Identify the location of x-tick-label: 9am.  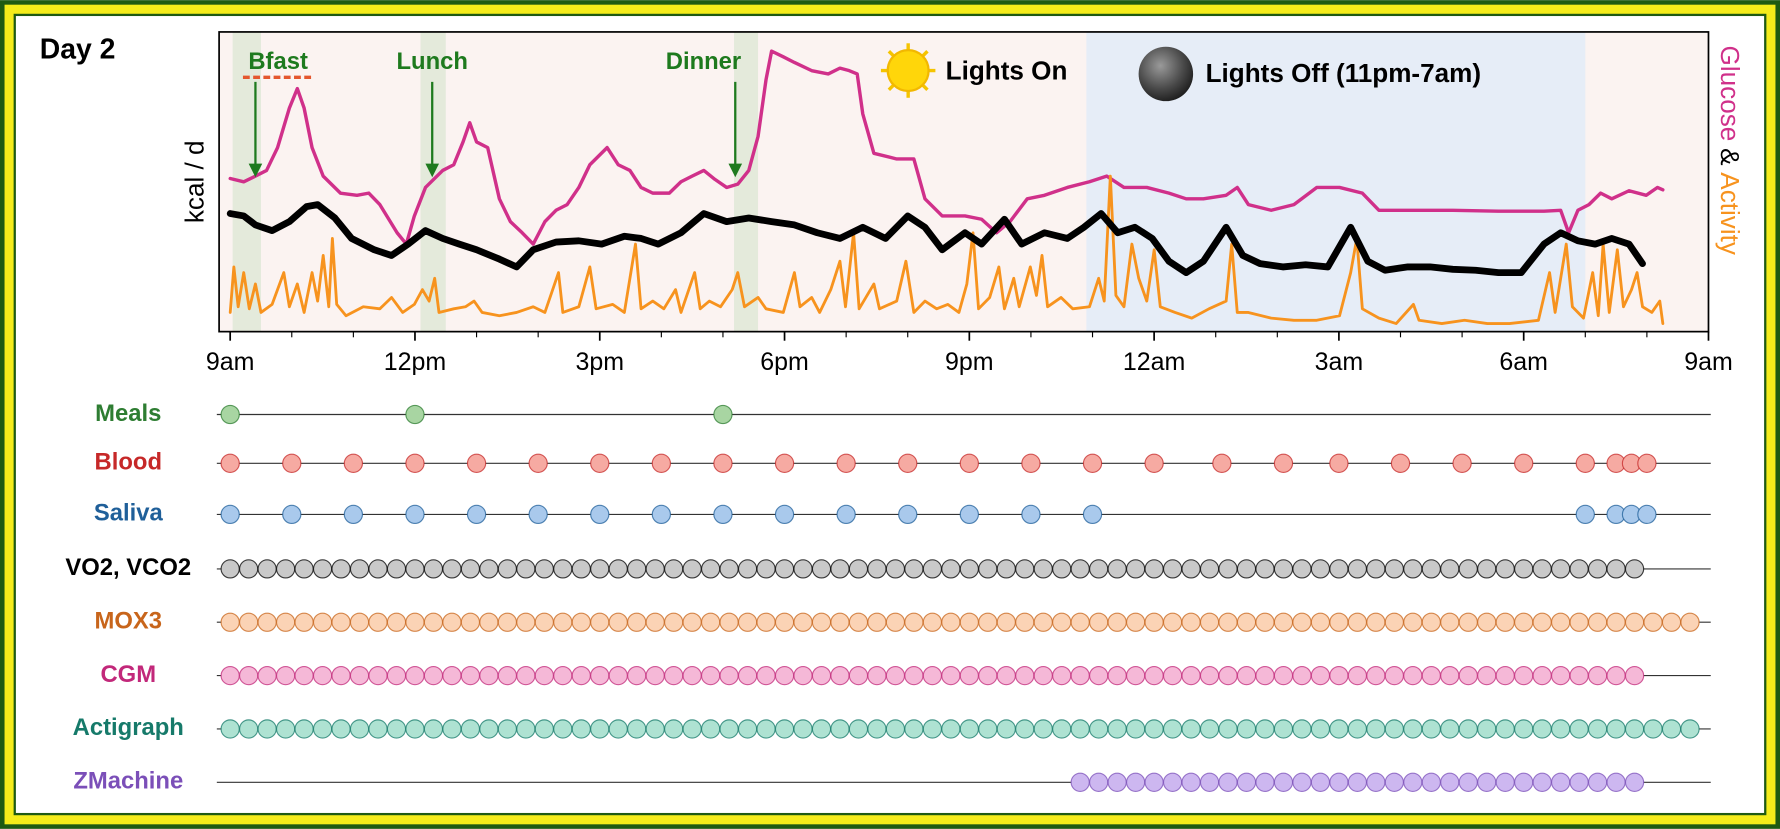
(230, 362).